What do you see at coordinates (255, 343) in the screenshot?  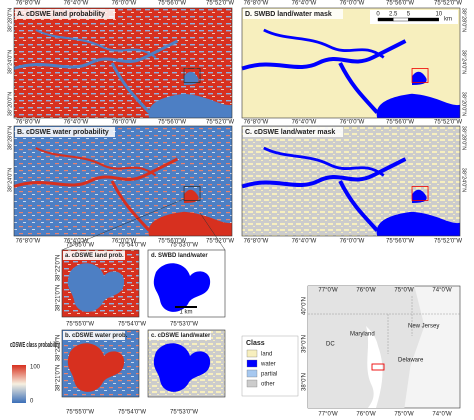 I see `legend-title: Class` at bounding box center [255, 343].